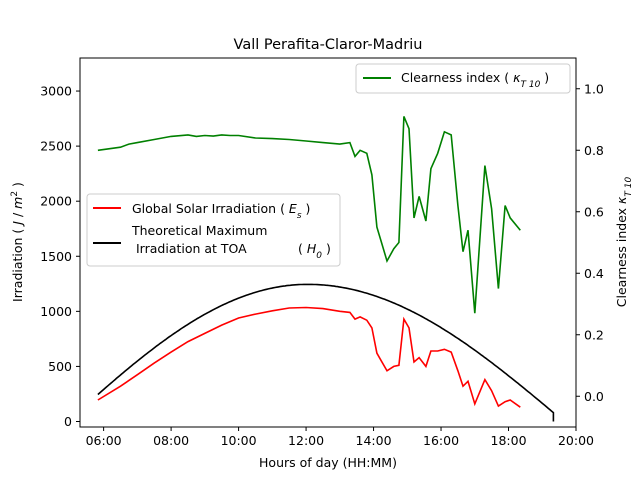  Describe the element at coordinates (328, 462) in the screenshot. I see `x-axis-label: Hours of day (HH:MM)` at that location.